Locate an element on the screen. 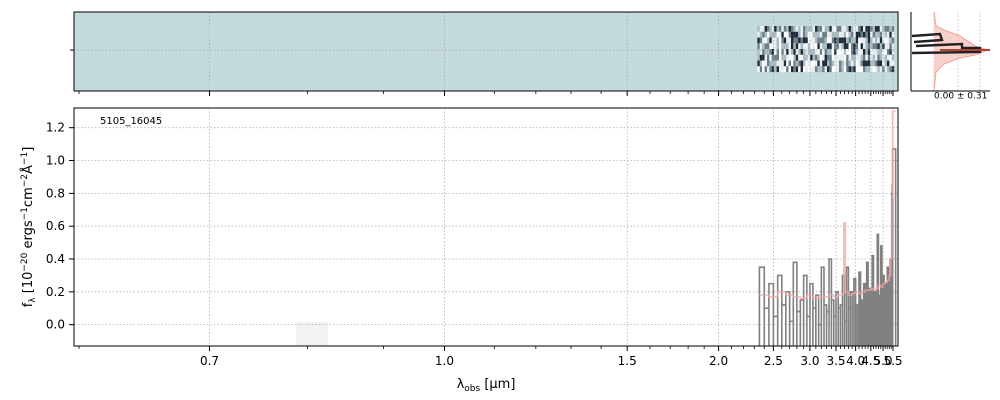  profile-panel: 0.00 ± 0.31 is located at coordinates (950, 56).